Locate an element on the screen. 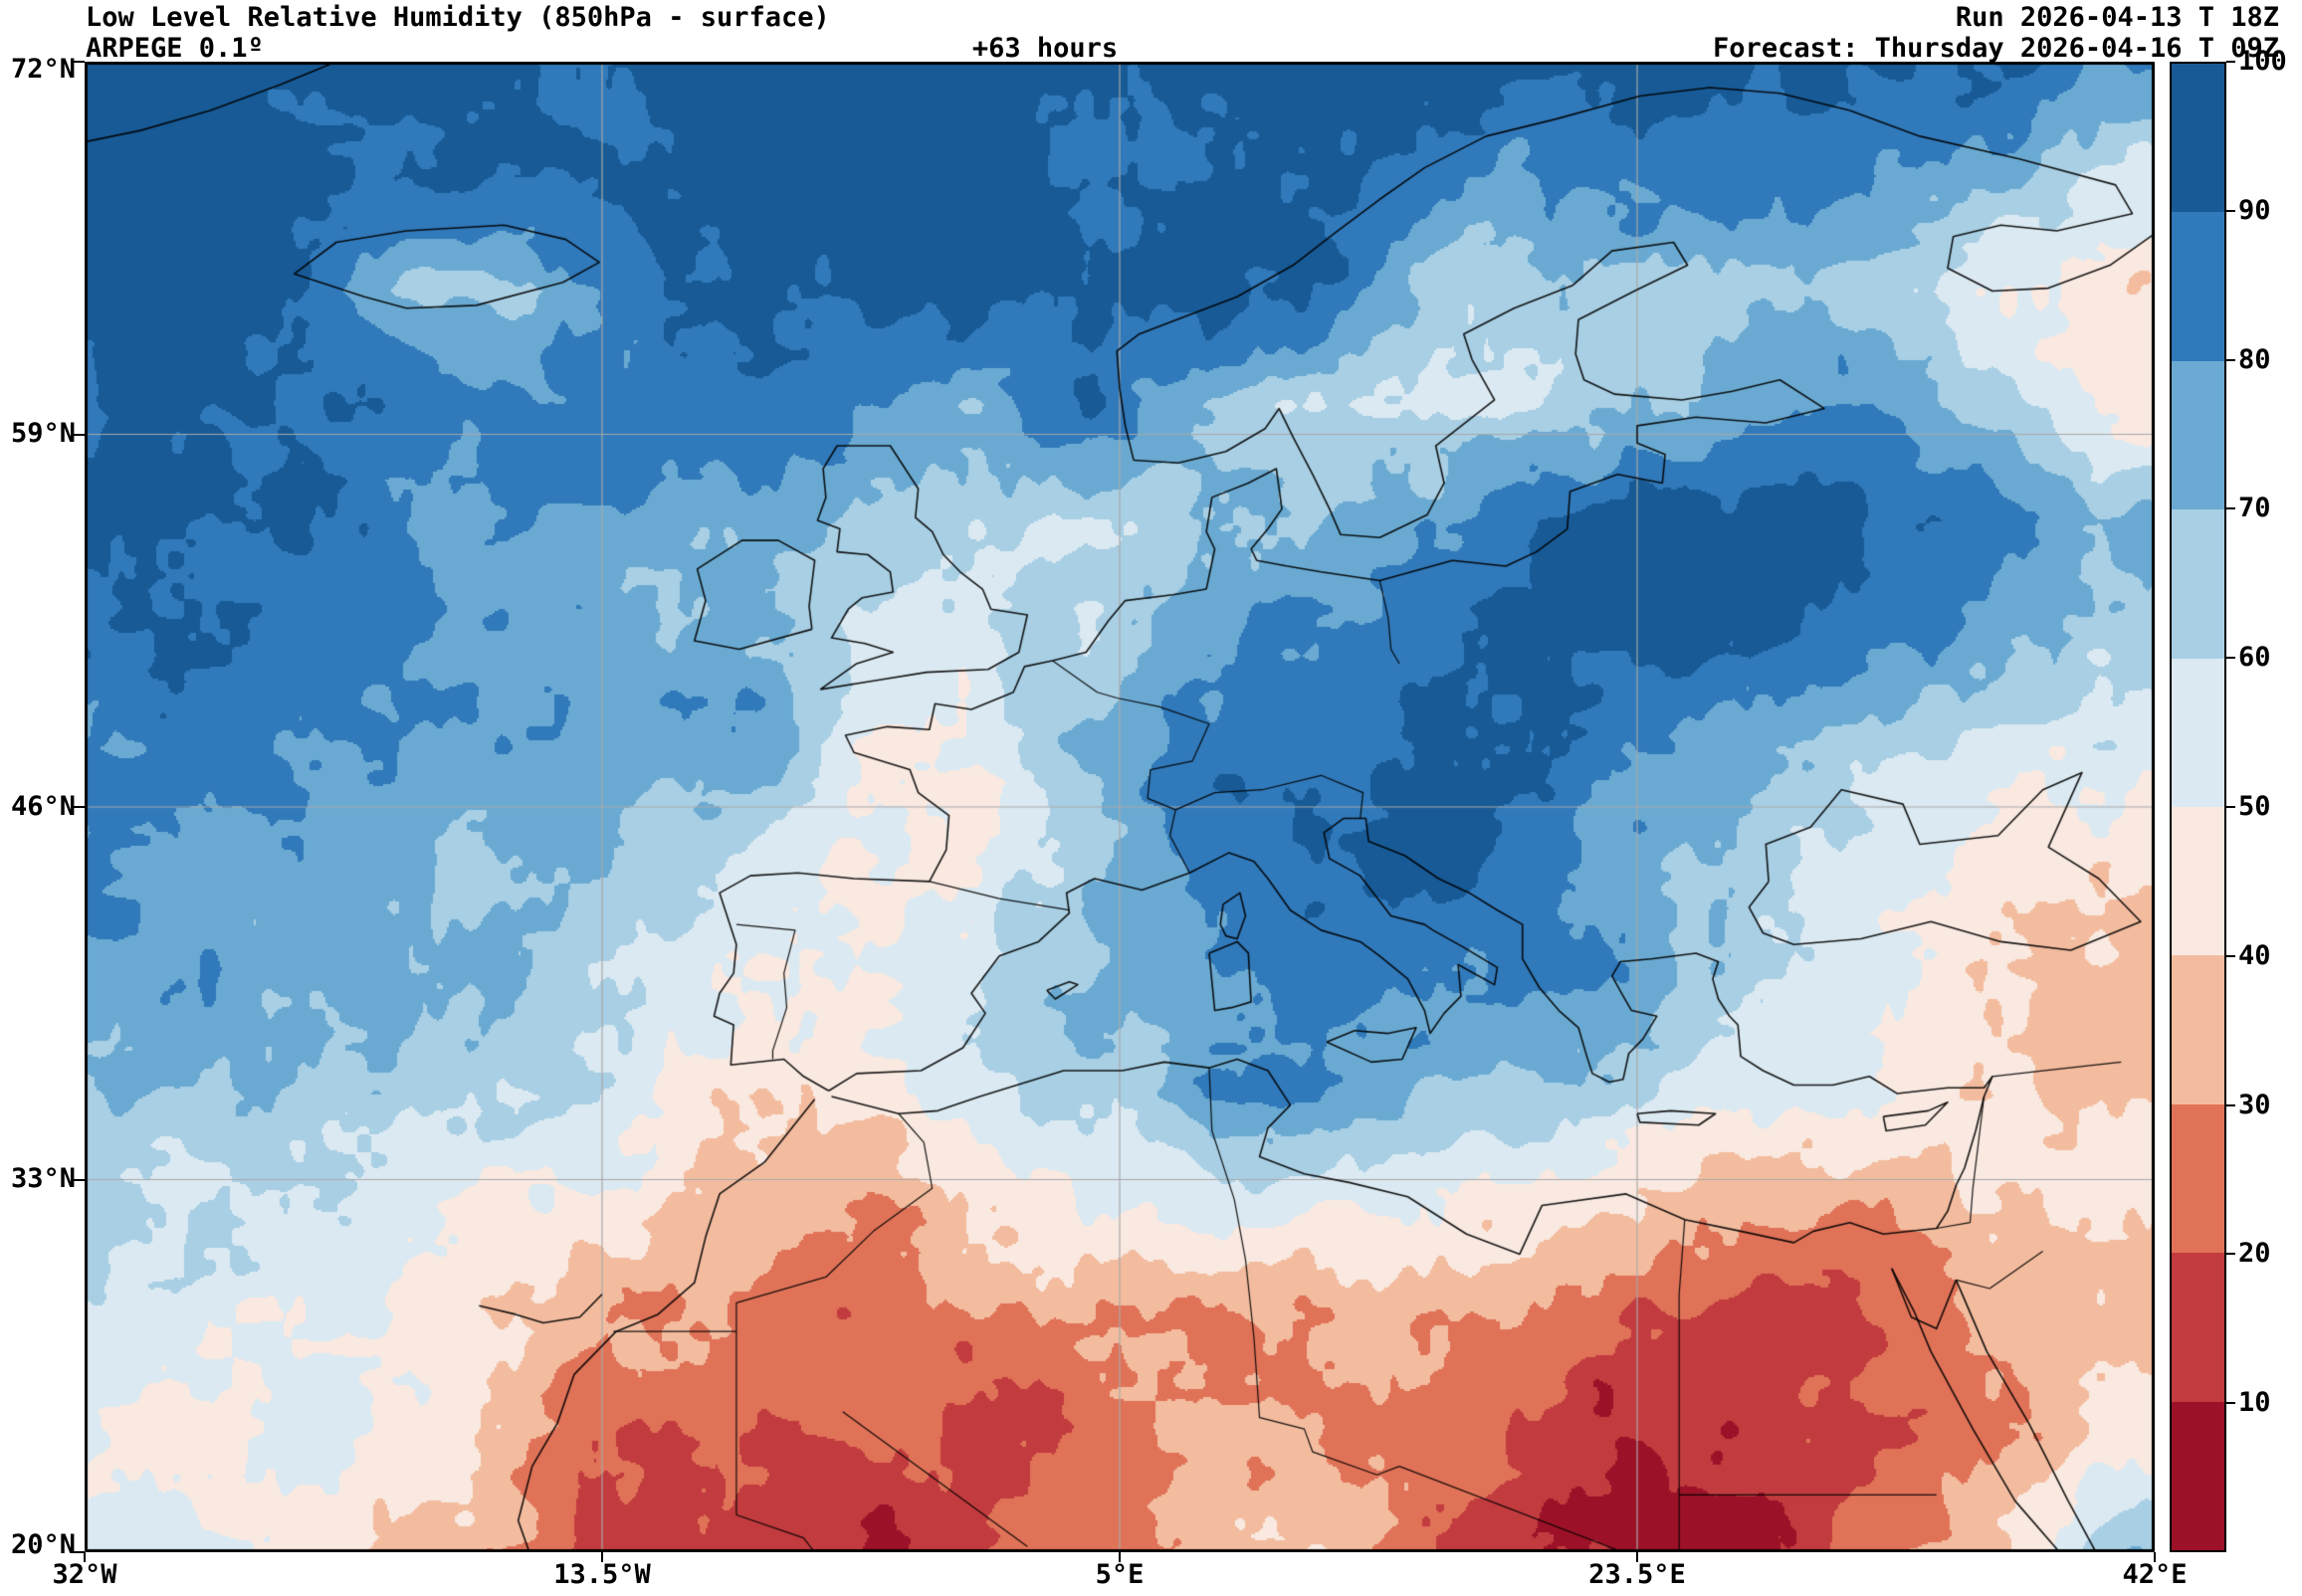 The width and height of the screenshot is (2302, 1596). y-tick-label: 33°N is located at coordinates (43, 1179).